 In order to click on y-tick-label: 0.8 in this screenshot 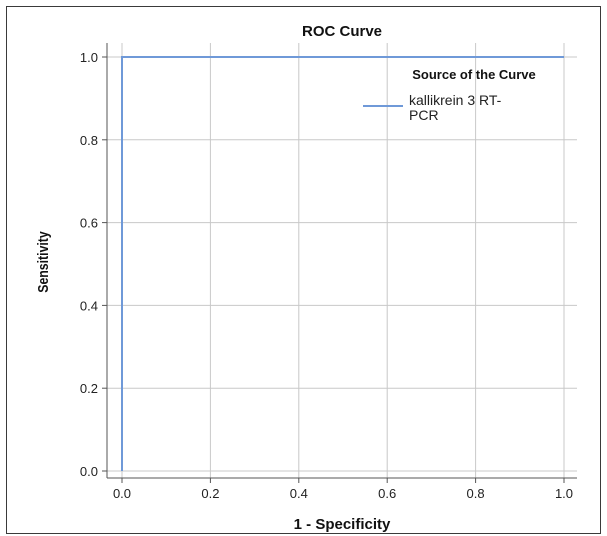, I will do `click(89, 140)`.